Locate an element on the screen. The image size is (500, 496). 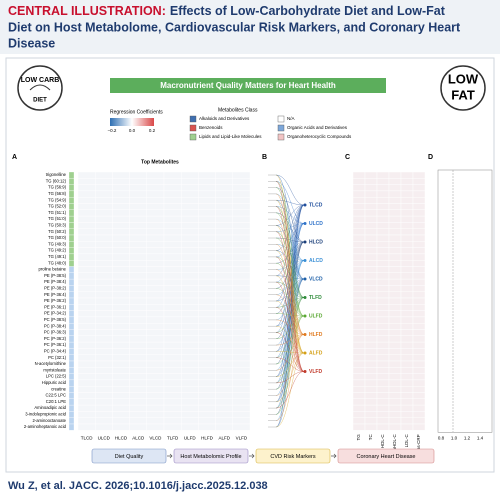
forest-frame is located at coordinates (465, 301).